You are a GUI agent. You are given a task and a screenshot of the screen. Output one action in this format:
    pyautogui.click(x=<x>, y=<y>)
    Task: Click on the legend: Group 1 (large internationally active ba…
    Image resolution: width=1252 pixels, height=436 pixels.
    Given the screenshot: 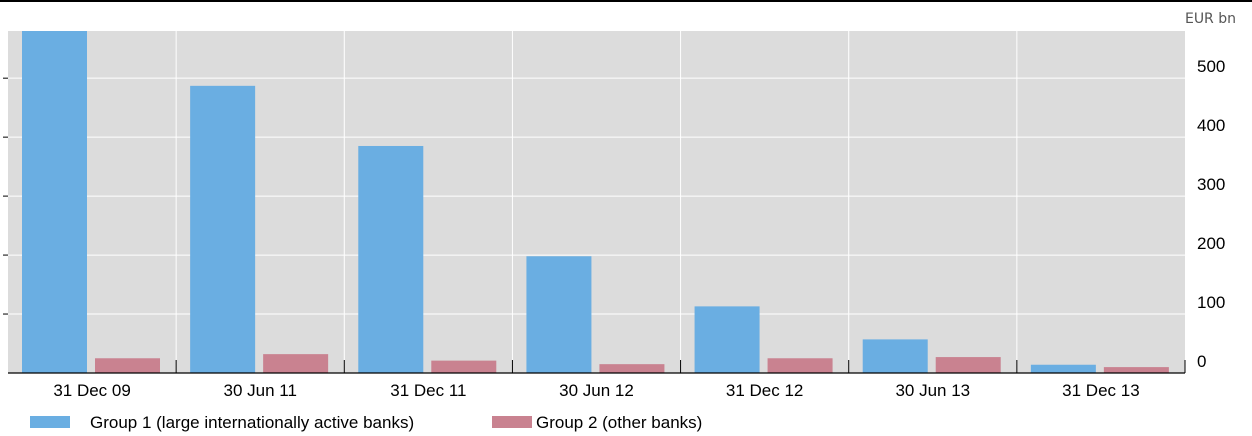 What is the action you would take?
    pyautogui.click(x=366, y=422)
    